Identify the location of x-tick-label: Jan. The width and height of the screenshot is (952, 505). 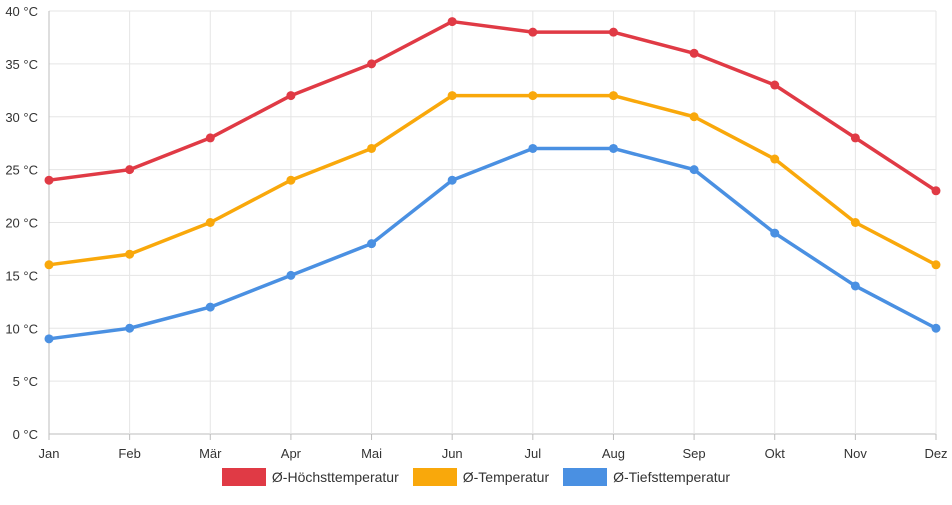
(49, 453).